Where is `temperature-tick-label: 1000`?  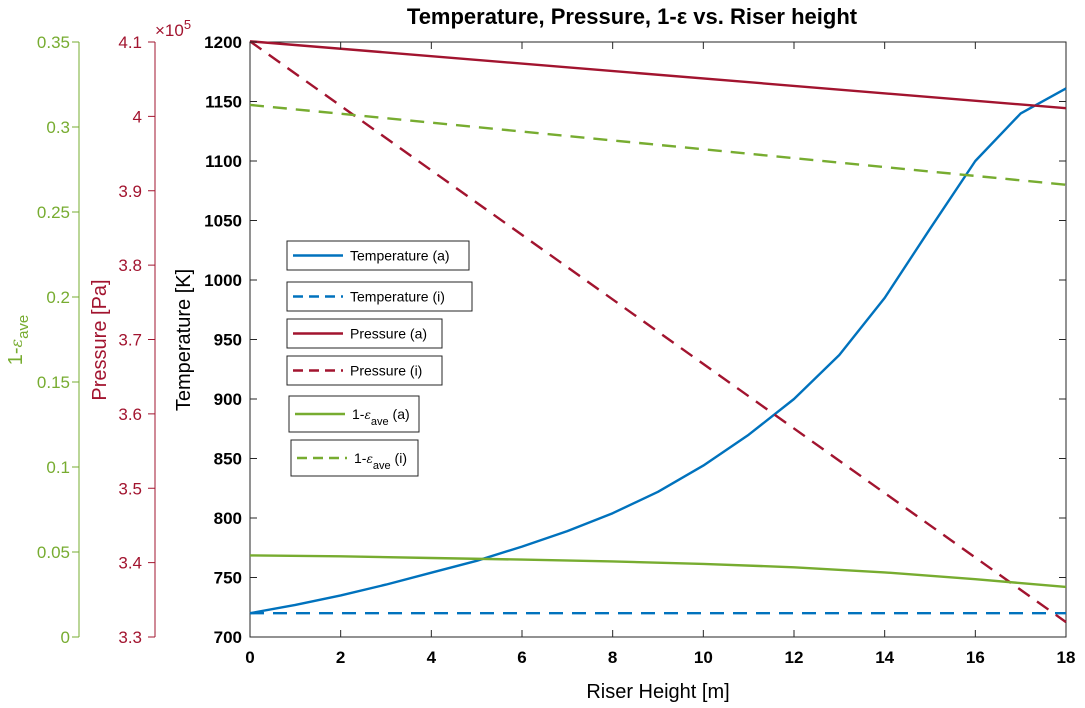 temperature-tick-label: 1000 is located at coordinates (223, 280).